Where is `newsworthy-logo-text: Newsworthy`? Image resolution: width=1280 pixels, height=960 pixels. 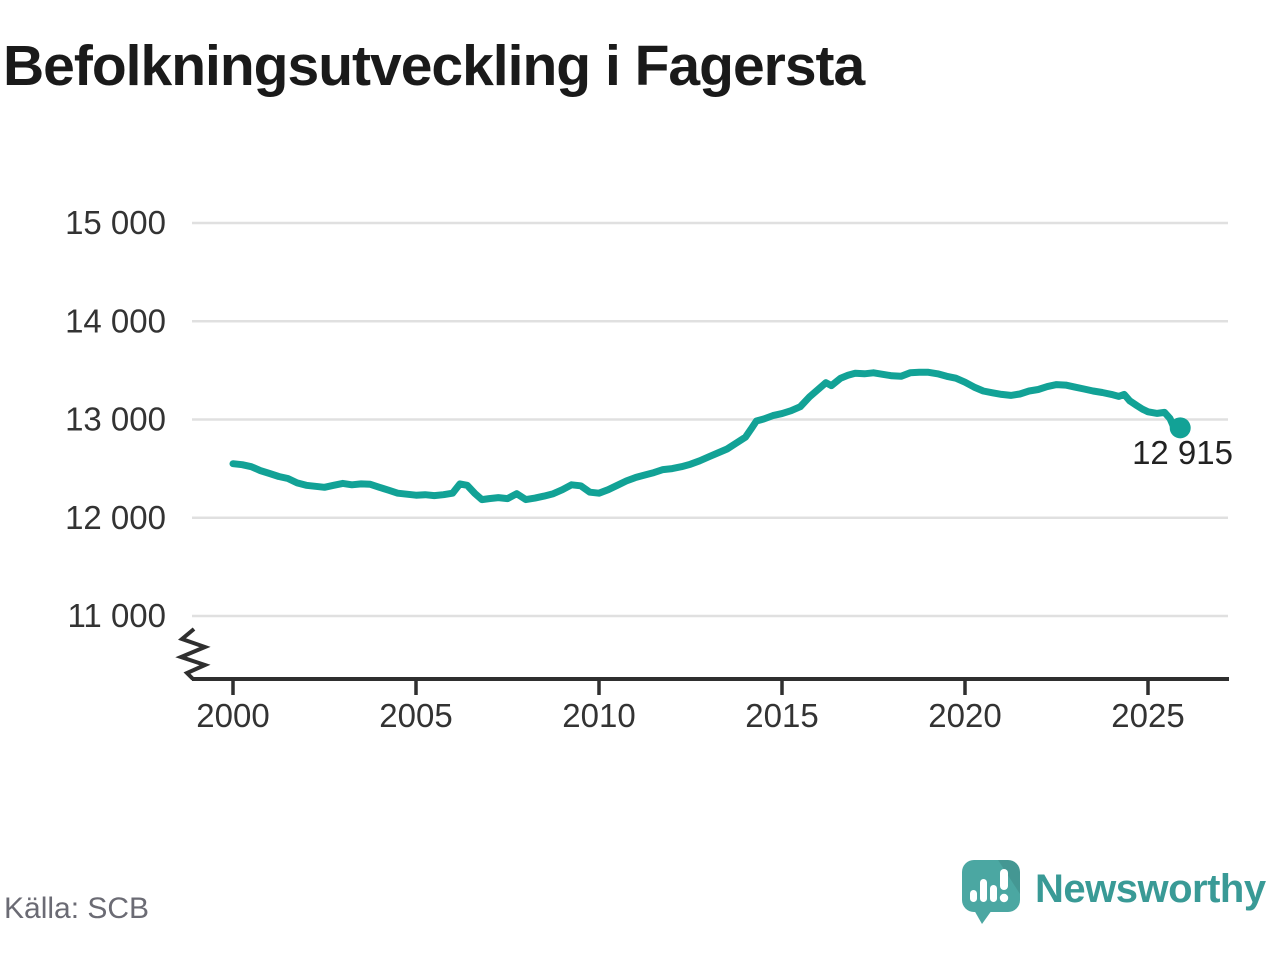 newsworthy-logo-text: Newsworthy is located at coordinates (1150, 888).